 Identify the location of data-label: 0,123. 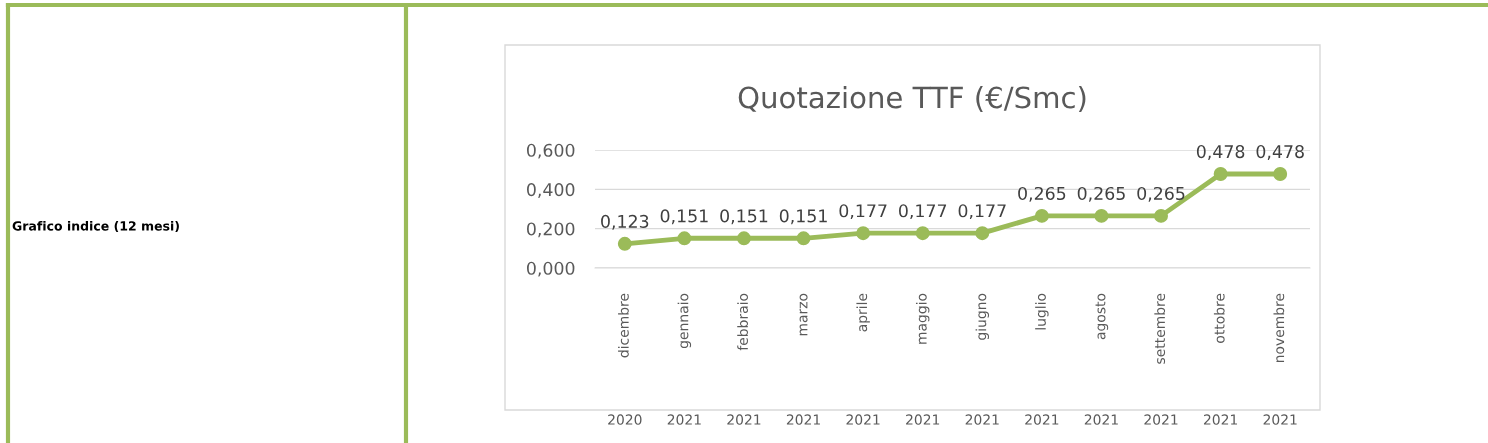
(625, 222).